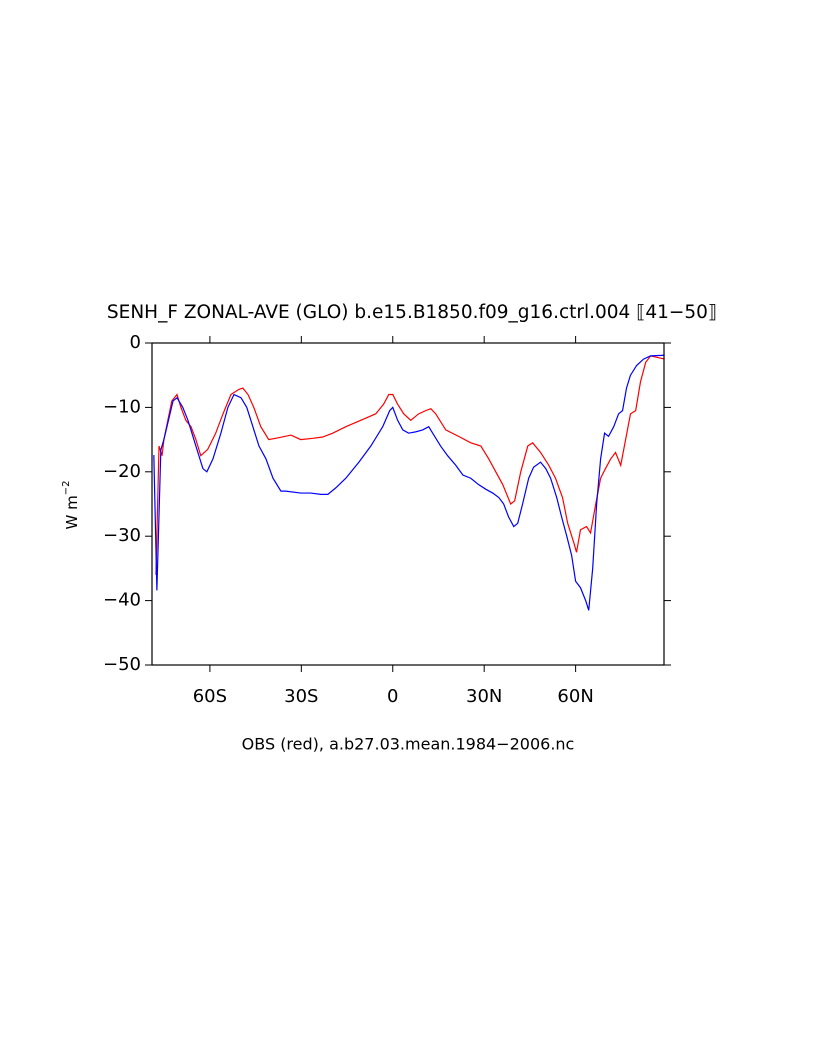 This screenshot has height=1055, width=818. I want to click on y-tick-label: 0, so click(135, 342).